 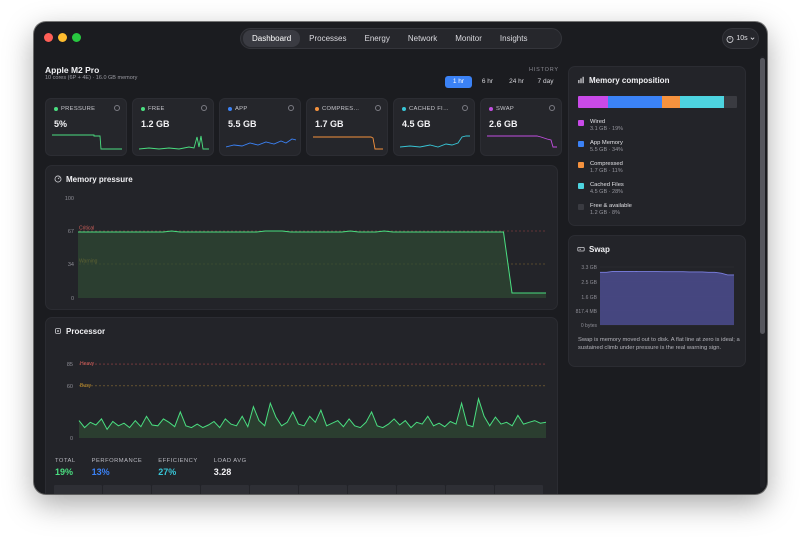 I want to click on swap-line, so click(x=667, y=273).